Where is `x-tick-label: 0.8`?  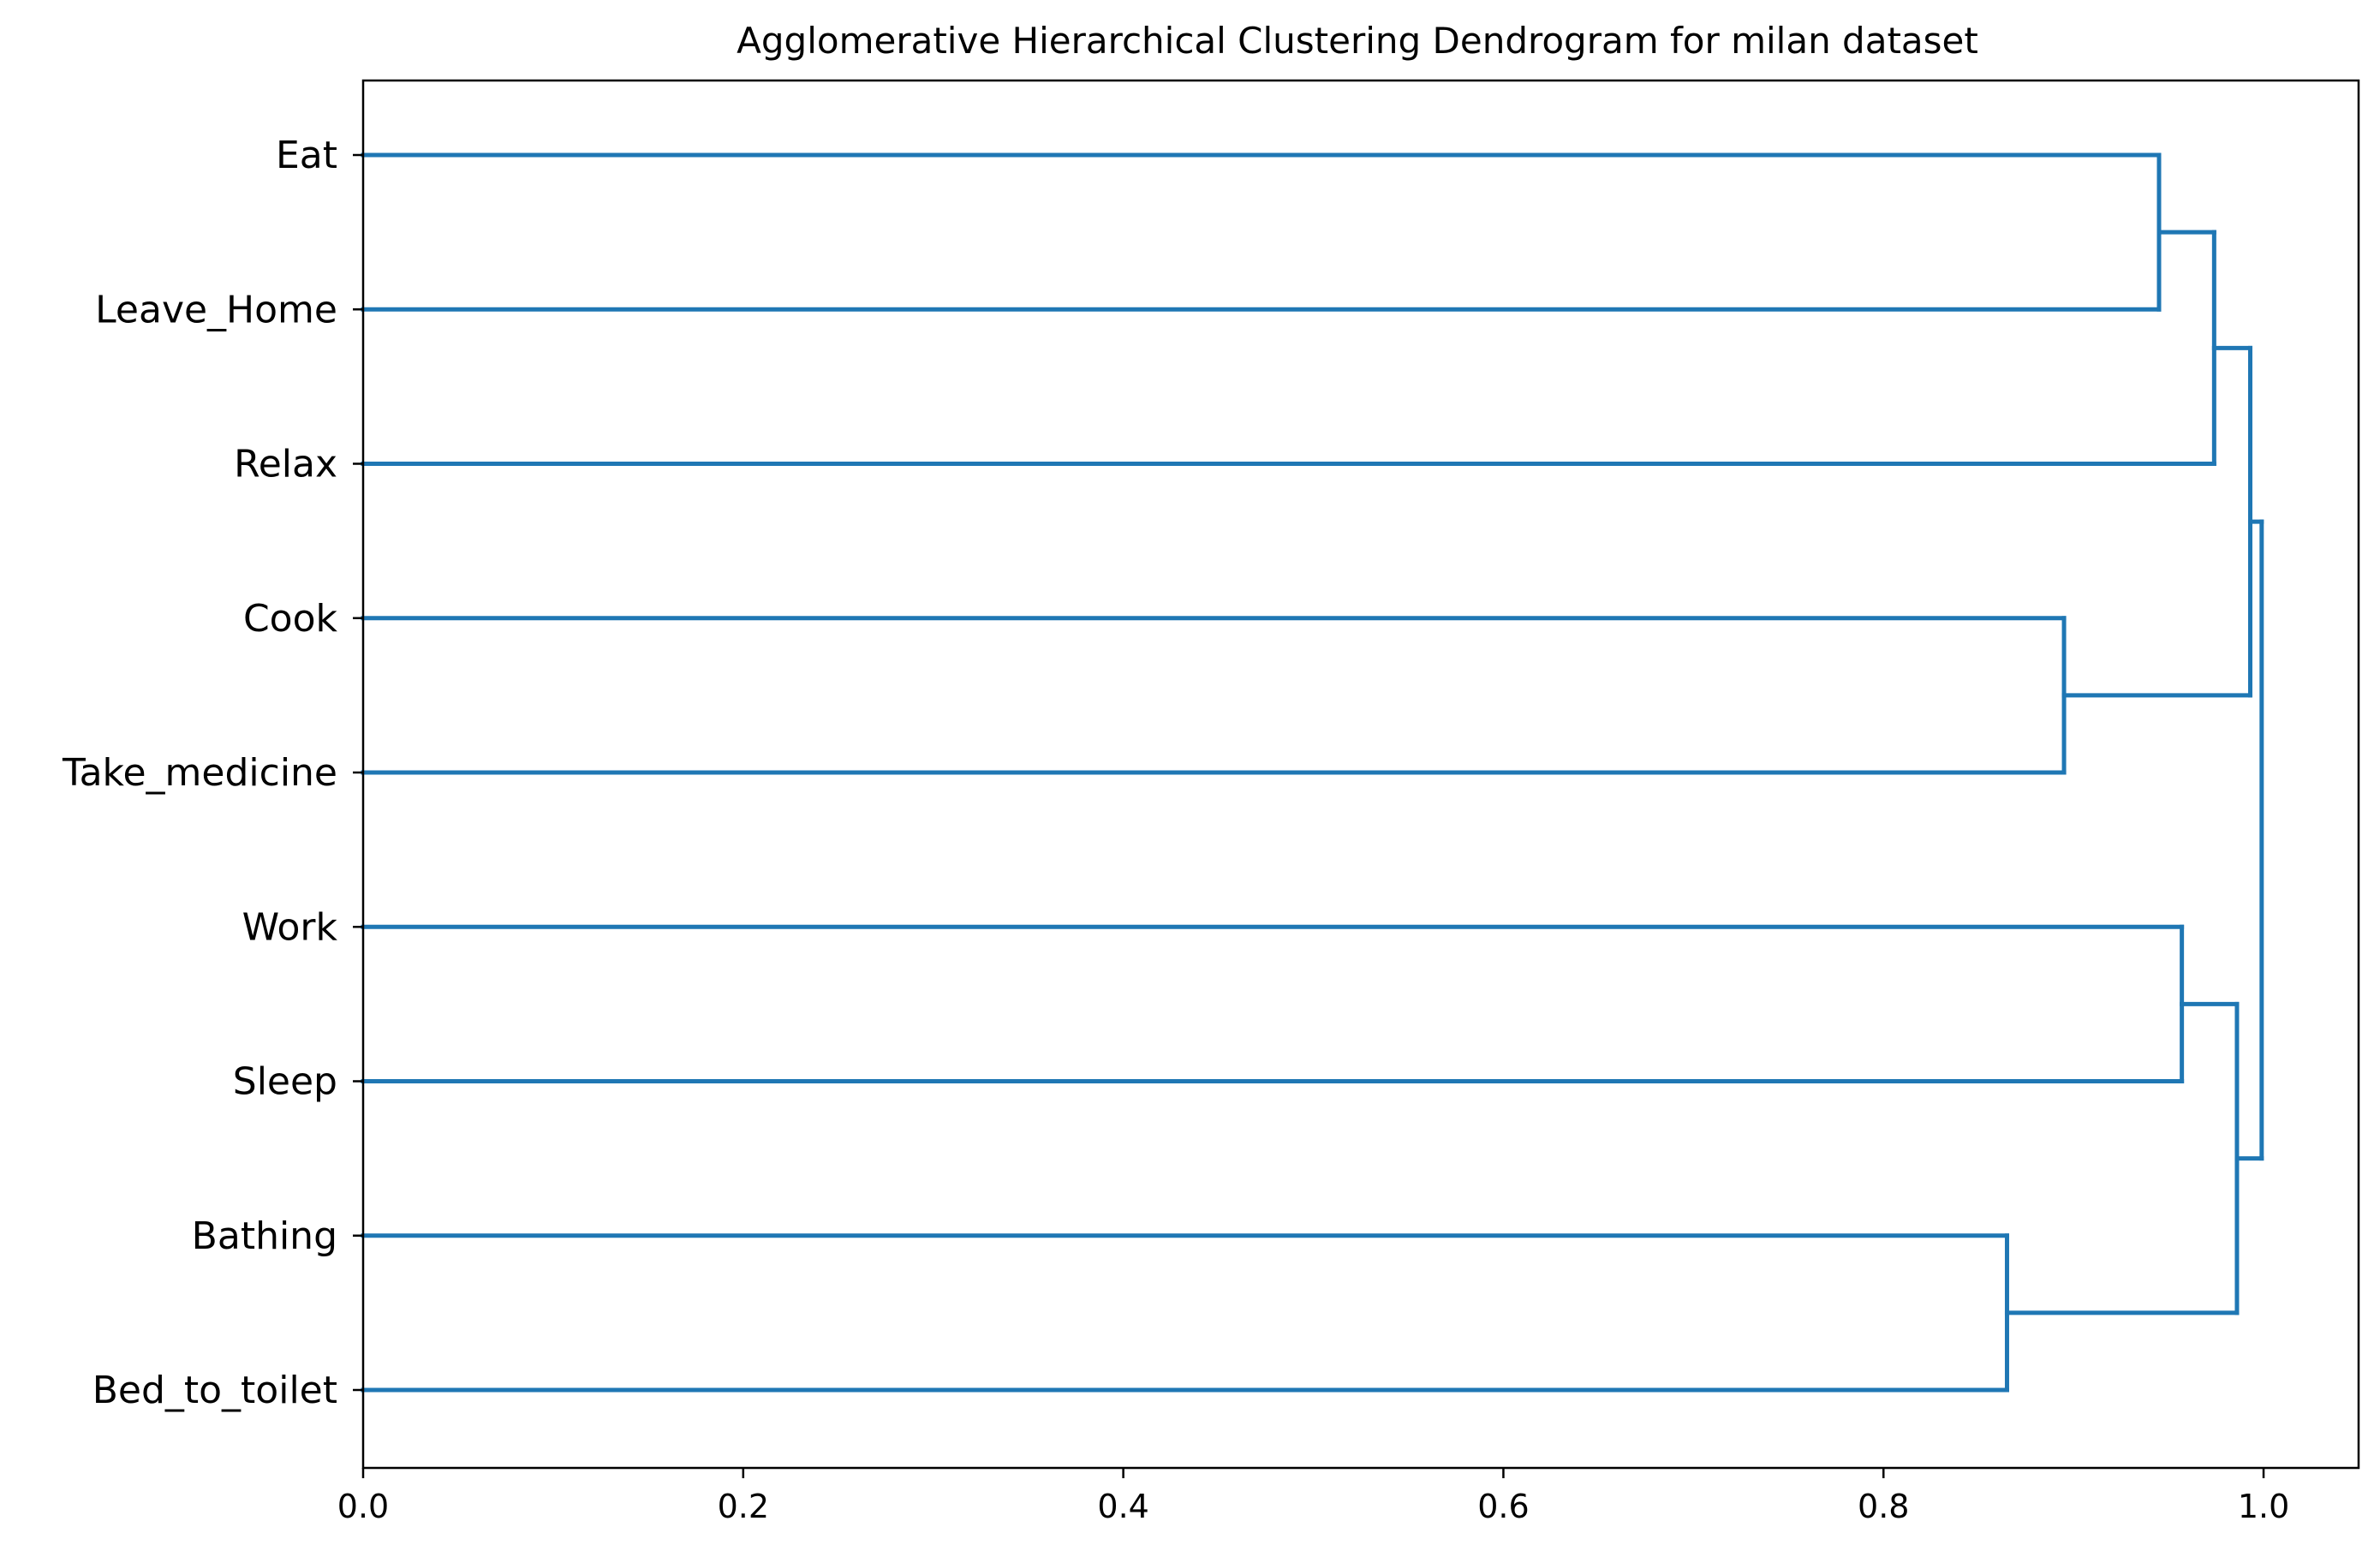 x-tick-label: 0.8 is located at coordinates (1883, 1506).